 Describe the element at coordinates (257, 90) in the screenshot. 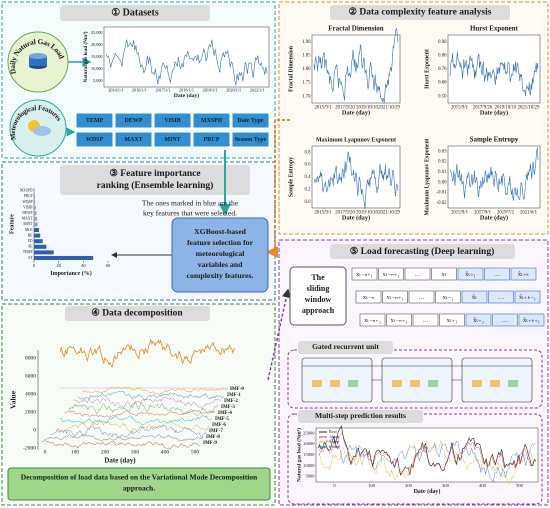

I see `x-tick-label: 2022/1/1` at that location.